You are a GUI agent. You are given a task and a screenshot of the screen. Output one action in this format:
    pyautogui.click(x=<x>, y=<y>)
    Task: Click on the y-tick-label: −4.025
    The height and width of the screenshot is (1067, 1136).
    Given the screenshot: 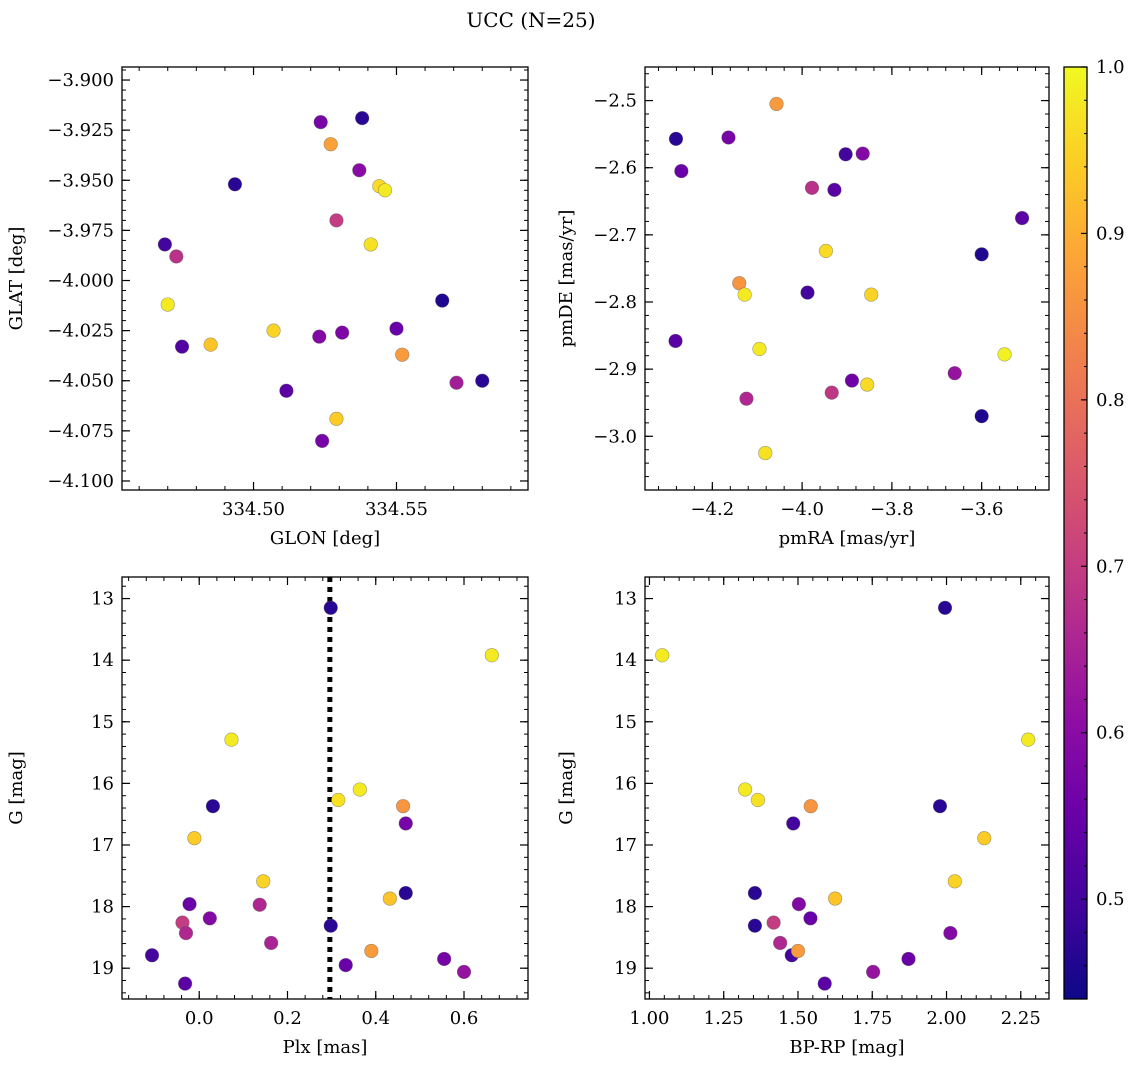 What is the action you would take?
    pyautogui.click(x=80, y=331)
    